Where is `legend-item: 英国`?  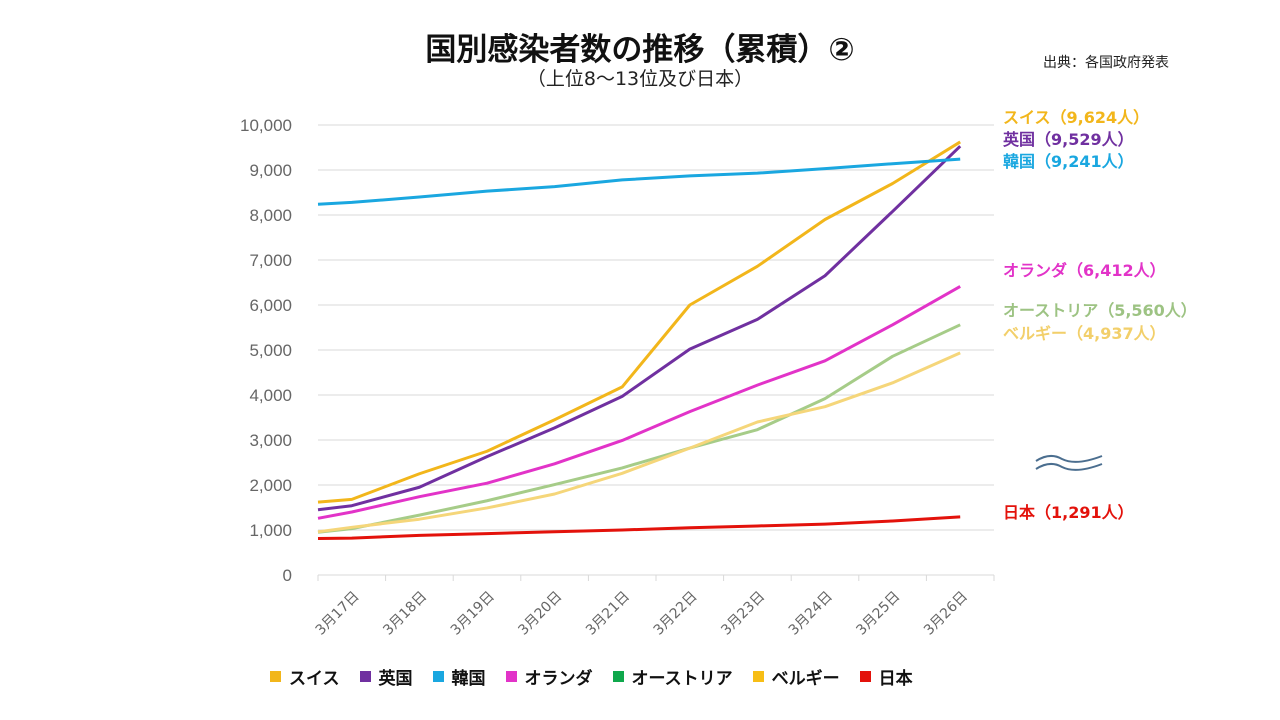 legend-item: 英国 is located at coordinates (386, 676).